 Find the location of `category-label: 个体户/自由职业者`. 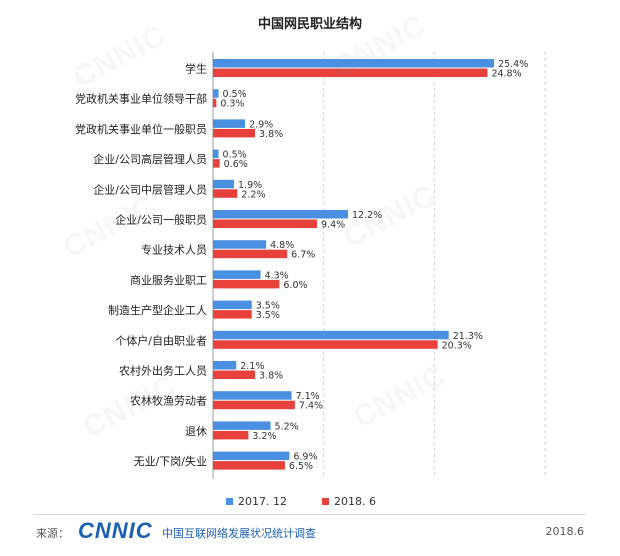

category-label: 个体户/自由职业者 is located at coordinates (161, 340).